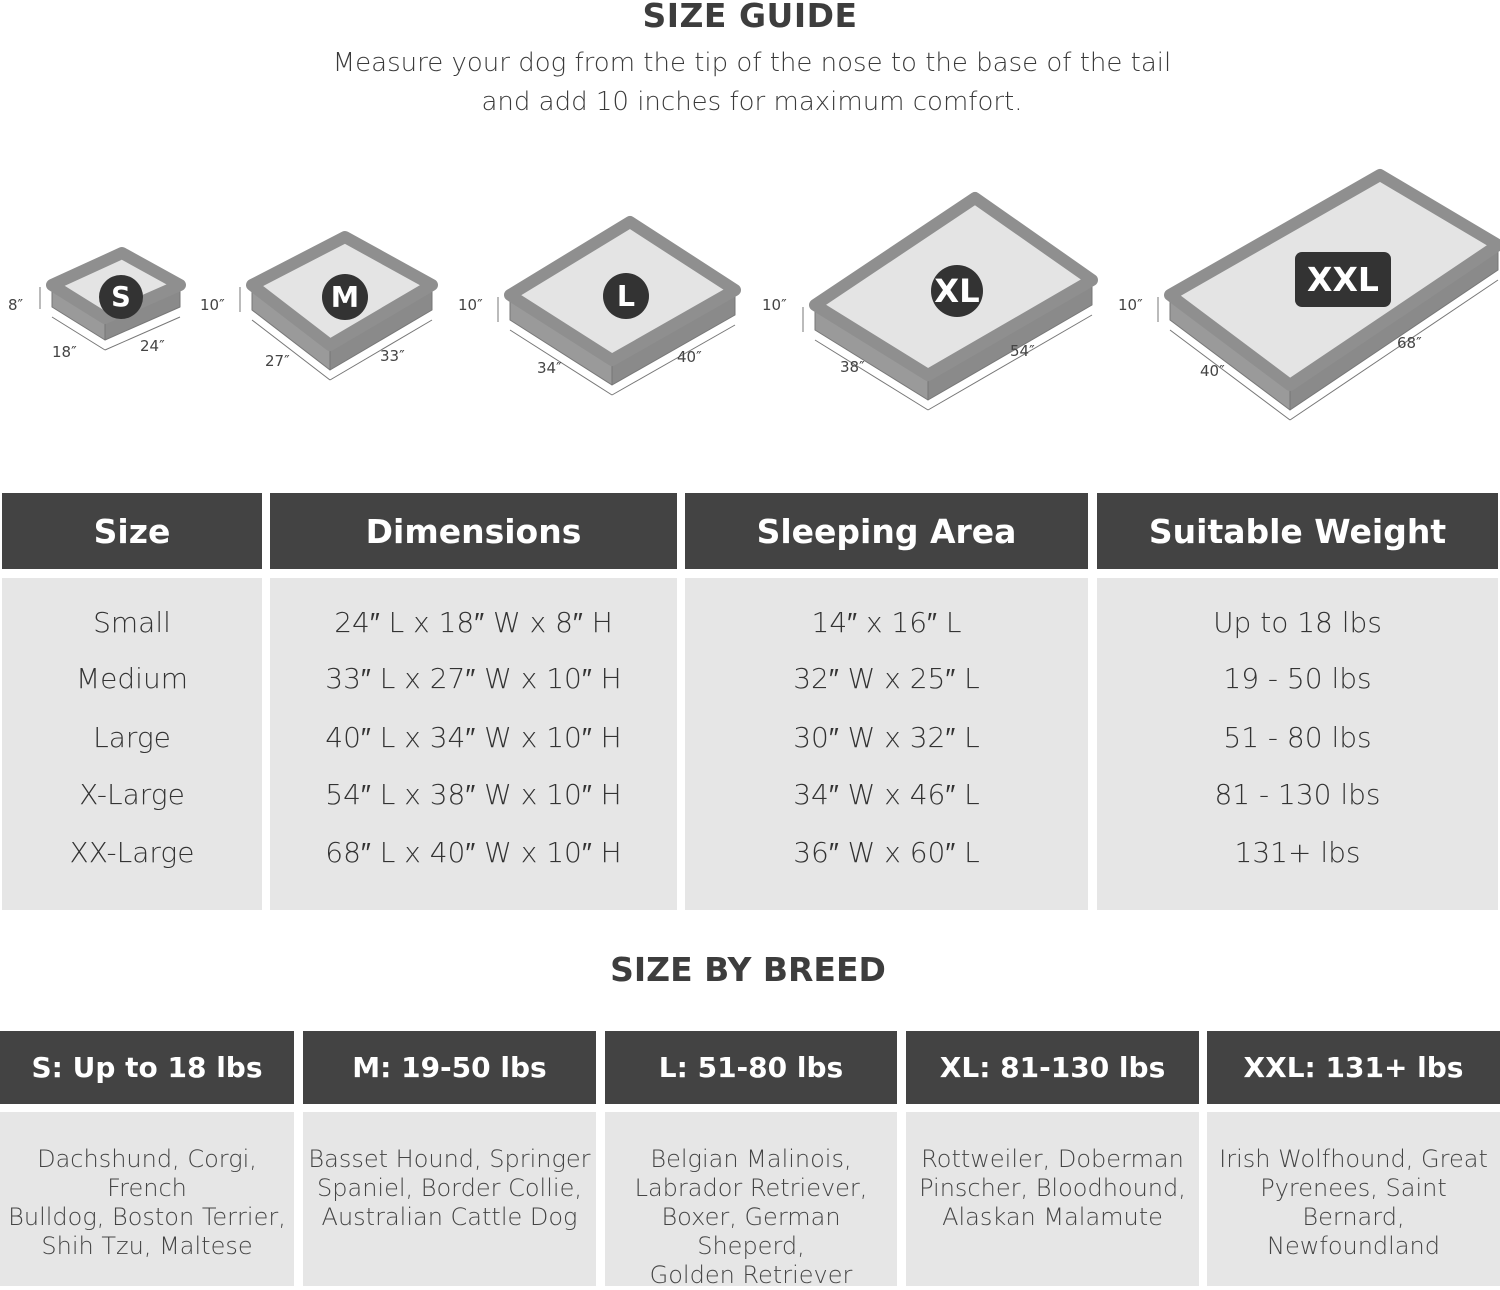 This screenshot has height=1290, width=1500. What do you see at coordinates (549, 368) in the screenshot?
I see `bed-width-label: 34″` at bounding box center [549, 368].